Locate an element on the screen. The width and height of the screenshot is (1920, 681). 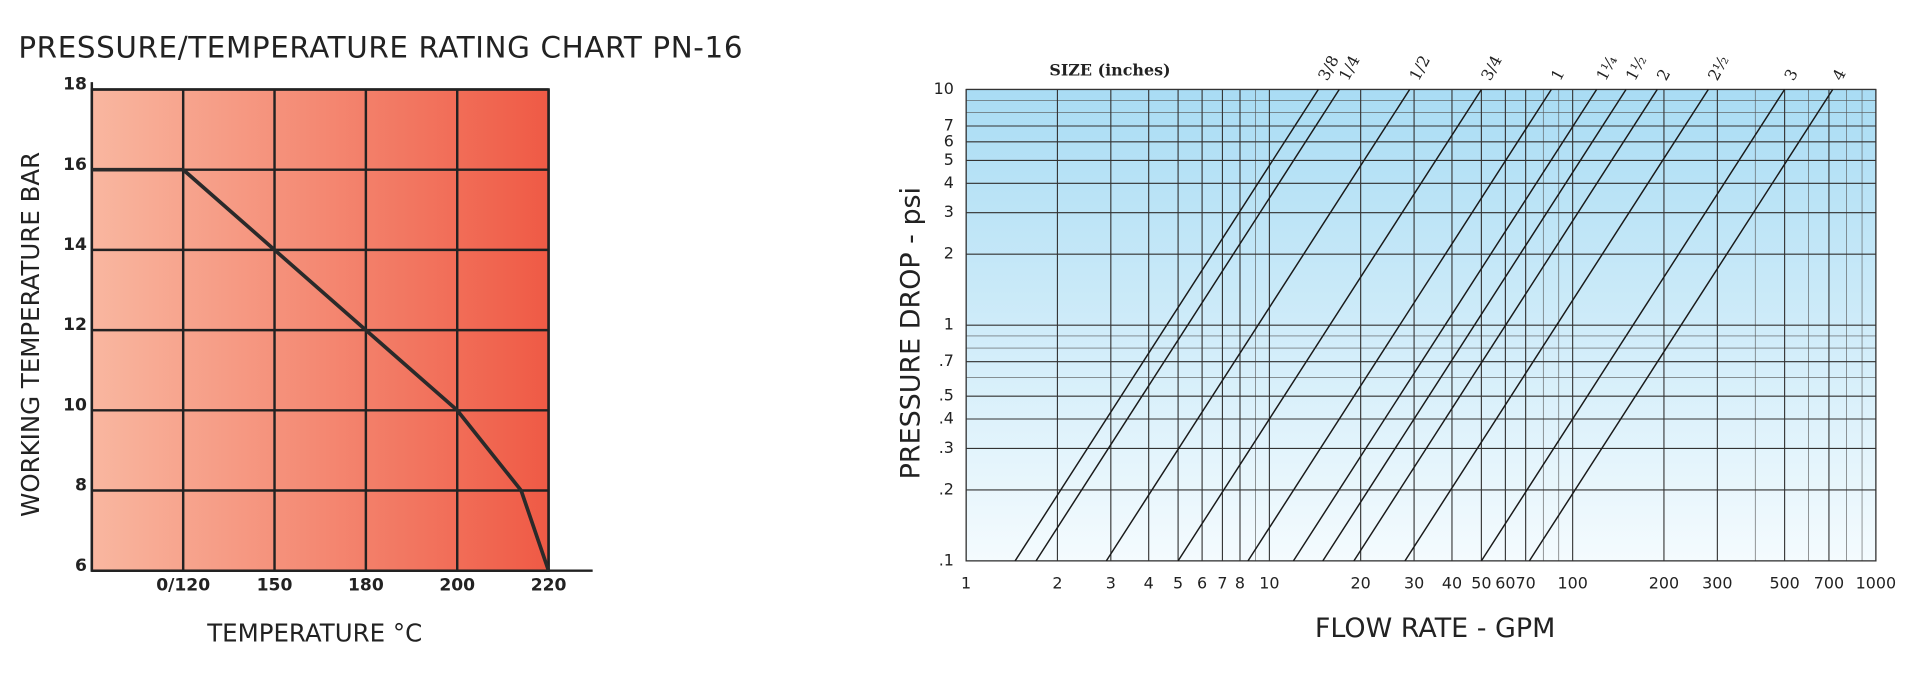
x-tick-label: 60 is located at coordinates (1505, 583).